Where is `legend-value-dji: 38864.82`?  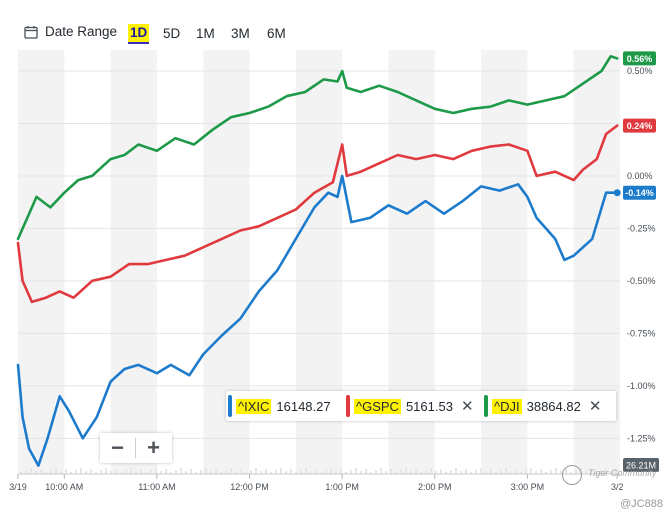
legend-value-dji: 38864.82 is located at coordinates (553, 406).